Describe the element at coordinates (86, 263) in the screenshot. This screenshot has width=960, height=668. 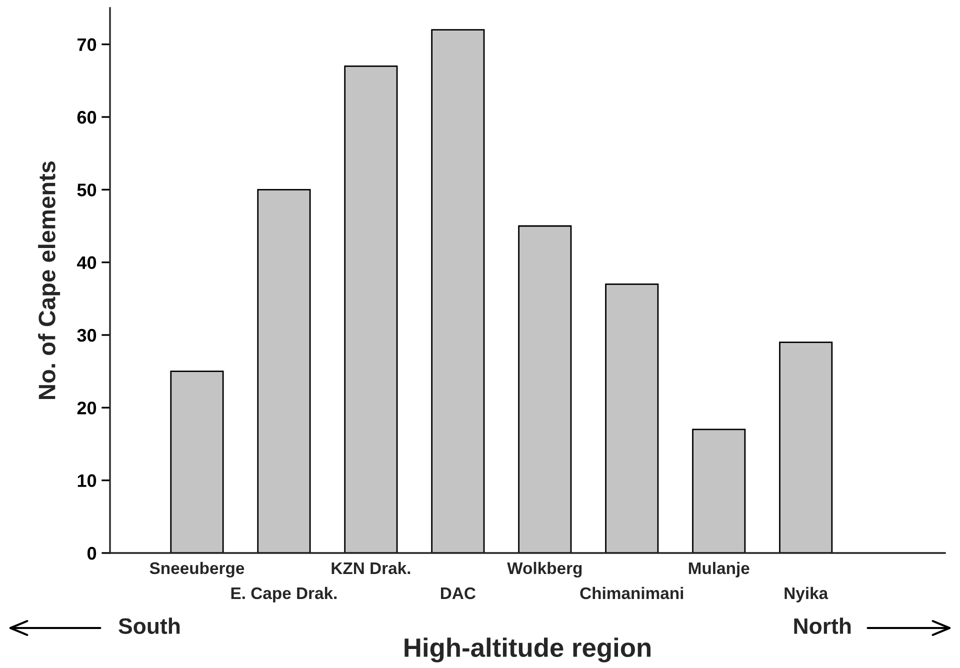
I see `y-tick-label: 40` at that location.